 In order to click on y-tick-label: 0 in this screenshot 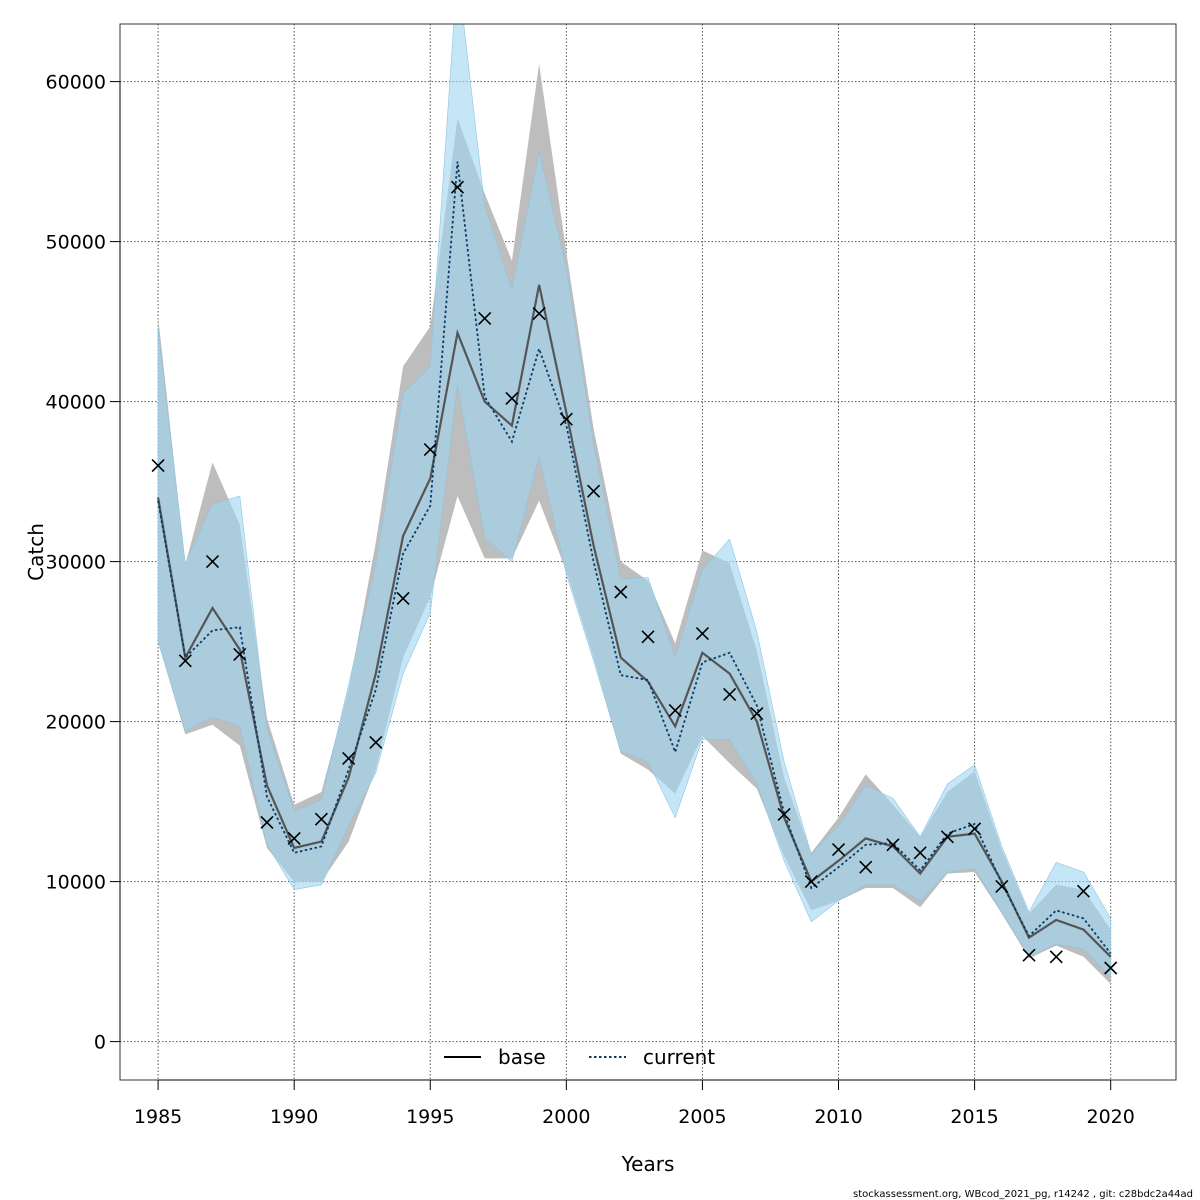, I will do `click(100, 1043)`.